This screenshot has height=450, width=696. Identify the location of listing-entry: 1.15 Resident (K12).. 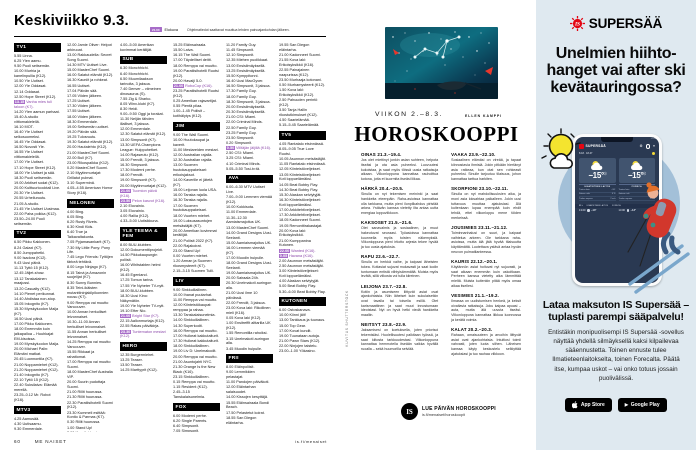
(190, 387).